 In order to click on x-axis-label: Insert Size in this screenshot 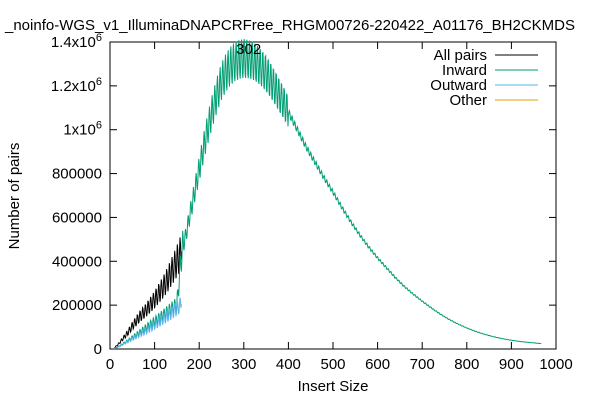, I will do `click(333, 386)`.